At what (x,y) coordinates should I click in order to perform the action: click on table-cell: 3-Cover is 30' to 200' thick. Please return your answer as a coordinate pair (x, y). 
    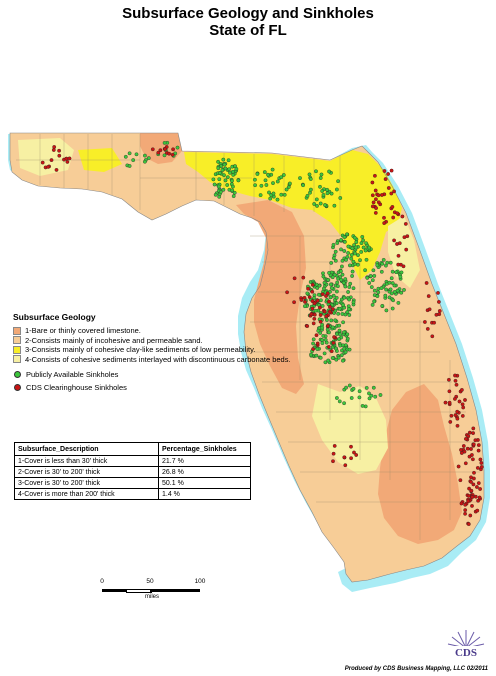
    Looking at the image, I should click on (86, 483).